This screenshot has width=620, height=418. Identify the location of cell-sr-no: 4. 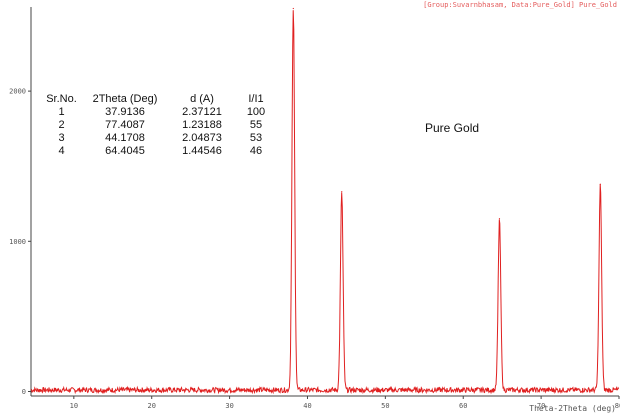
(61, 151).